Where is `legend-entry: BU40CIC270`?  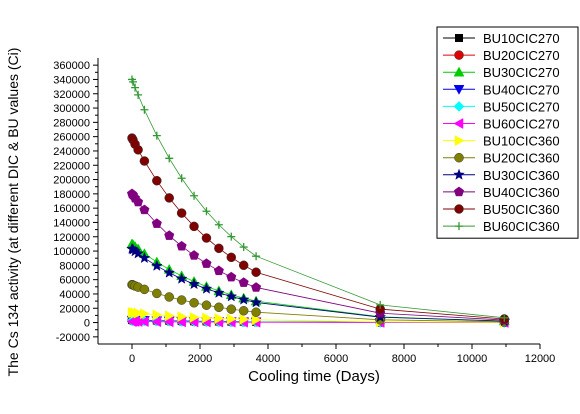 legend-entry: BU40CIC270 is located at coordinates (501, 89).